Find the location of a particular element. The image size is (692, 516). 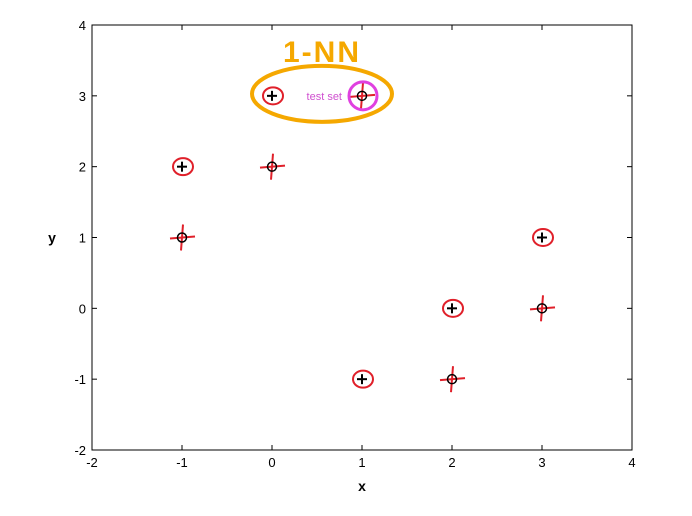

y-tick-label: 3 is located at coordinates (82, 96).